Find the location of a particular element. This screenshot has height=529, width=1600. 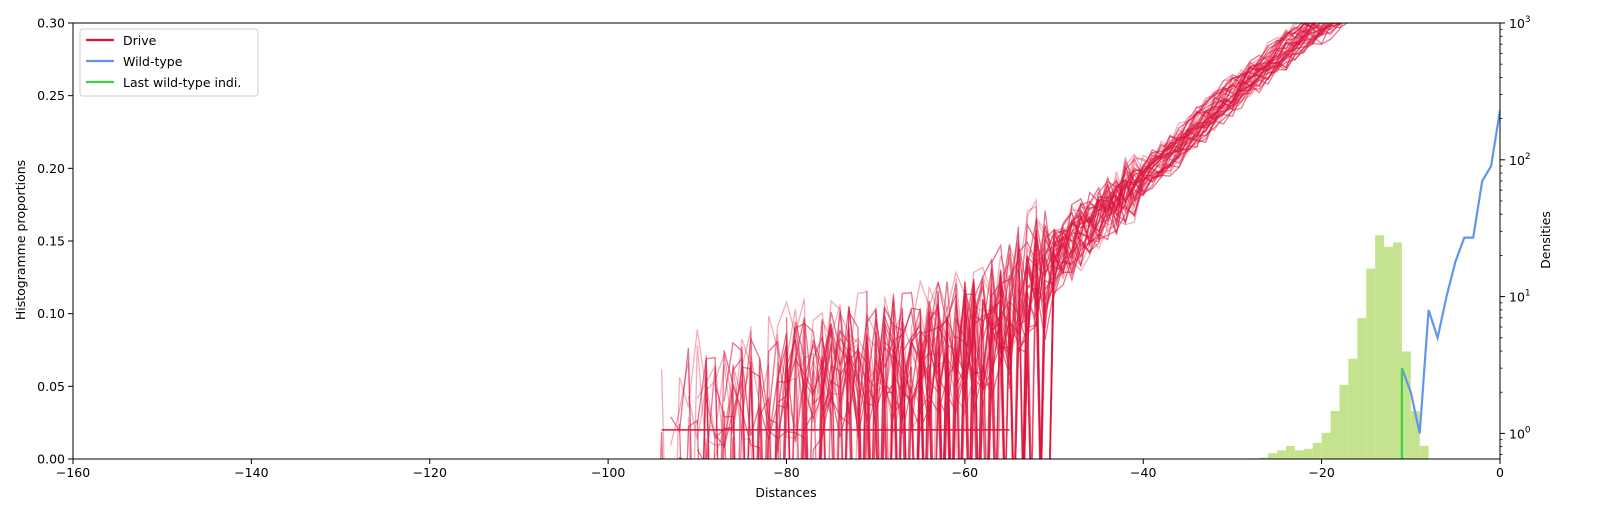

y-left-tick-label-3: 0.15 is located at coordinates (51, 241).